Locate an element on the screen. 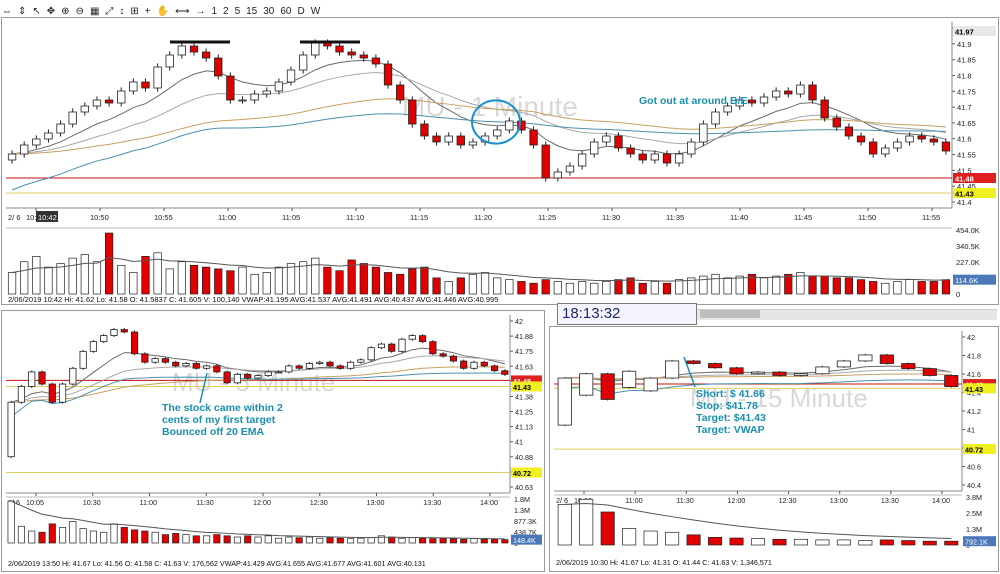 The image size is (1000, 574). period-button-D: D is located at coordinates (301, 11).